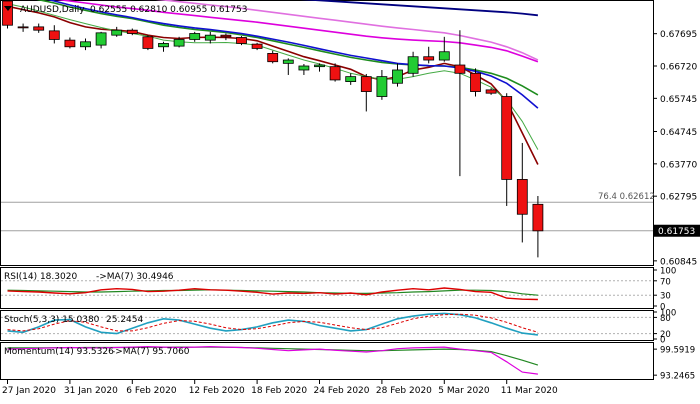 The image size is (700, 404). Describe the element at coordinates (135, 277) in the screenshot. I see `rsi-ma-label: ->MA(7) 30.4946` at that location.